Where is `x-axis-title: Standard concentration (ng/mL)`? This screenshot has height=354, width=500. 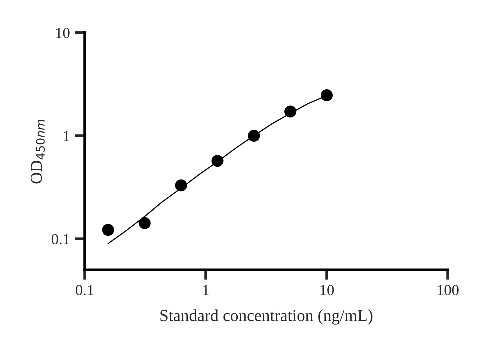
x-axis-title: Standard concentration (ng/mL) is located at coordinates (266, 317).